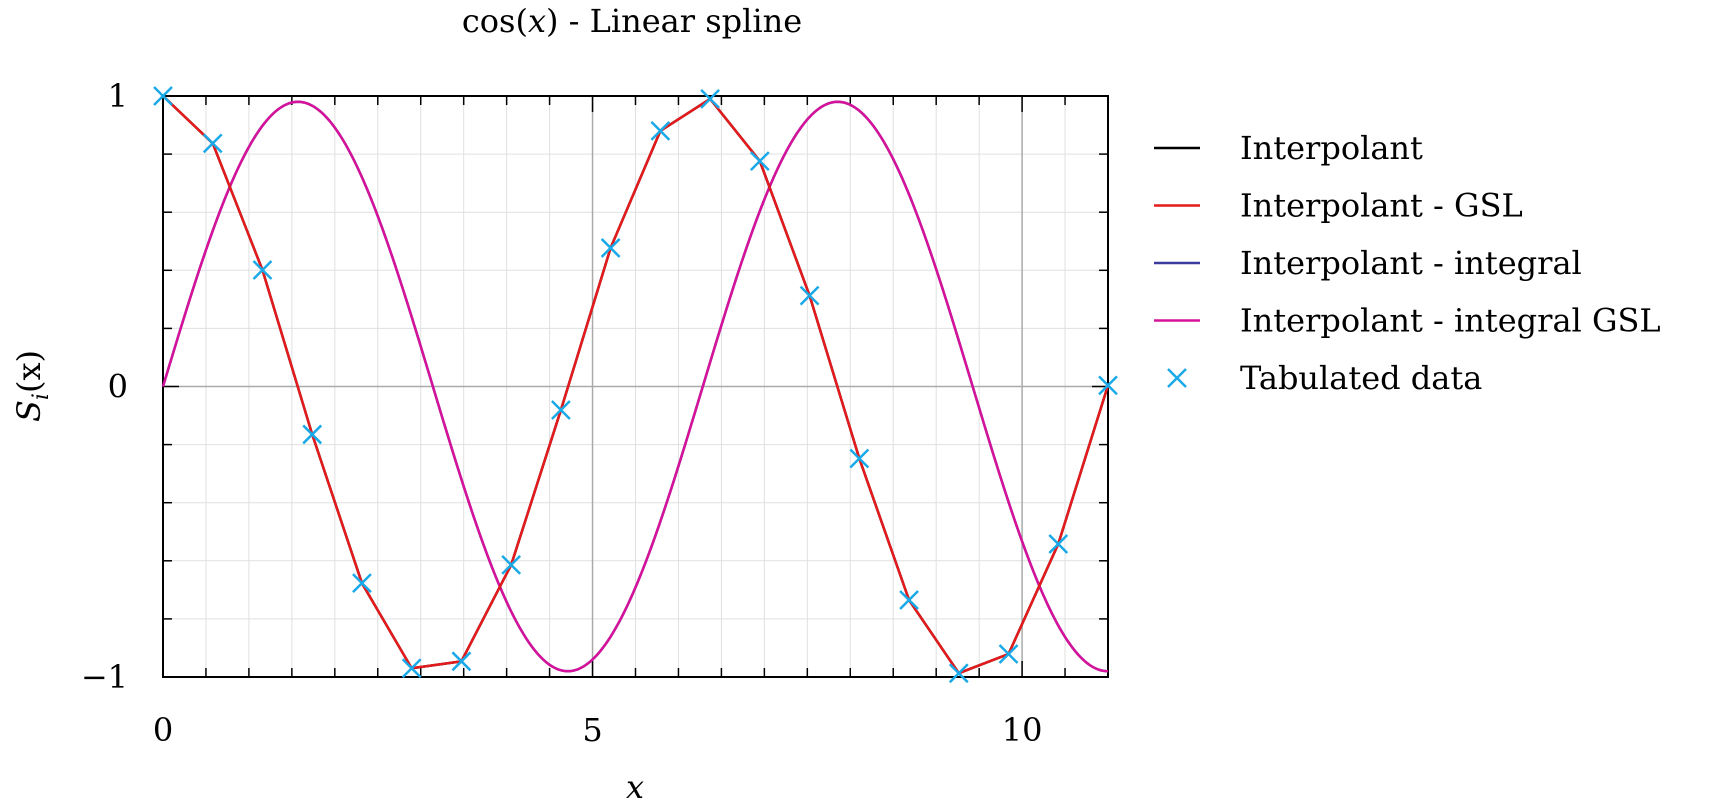  I want to click on y-axis-label: Si(x), so click(32, 386).